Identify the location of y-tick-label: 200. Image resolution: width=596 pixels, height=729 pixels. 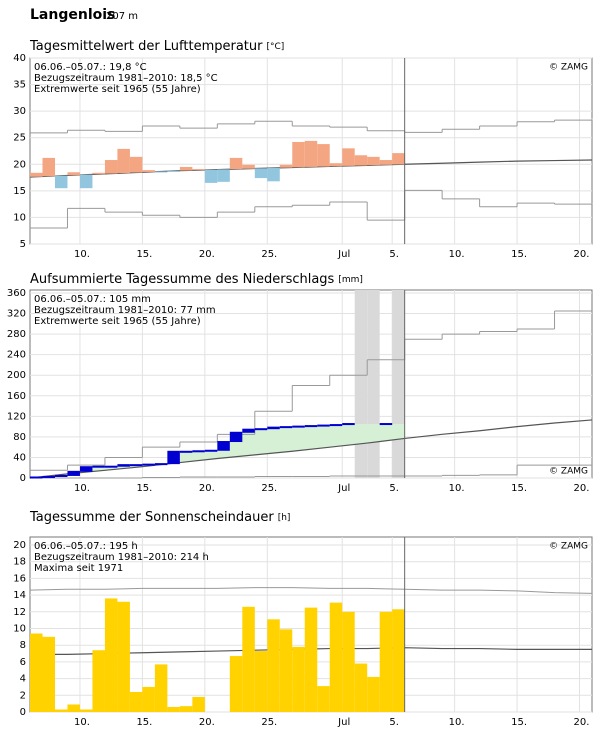
(16, 375).